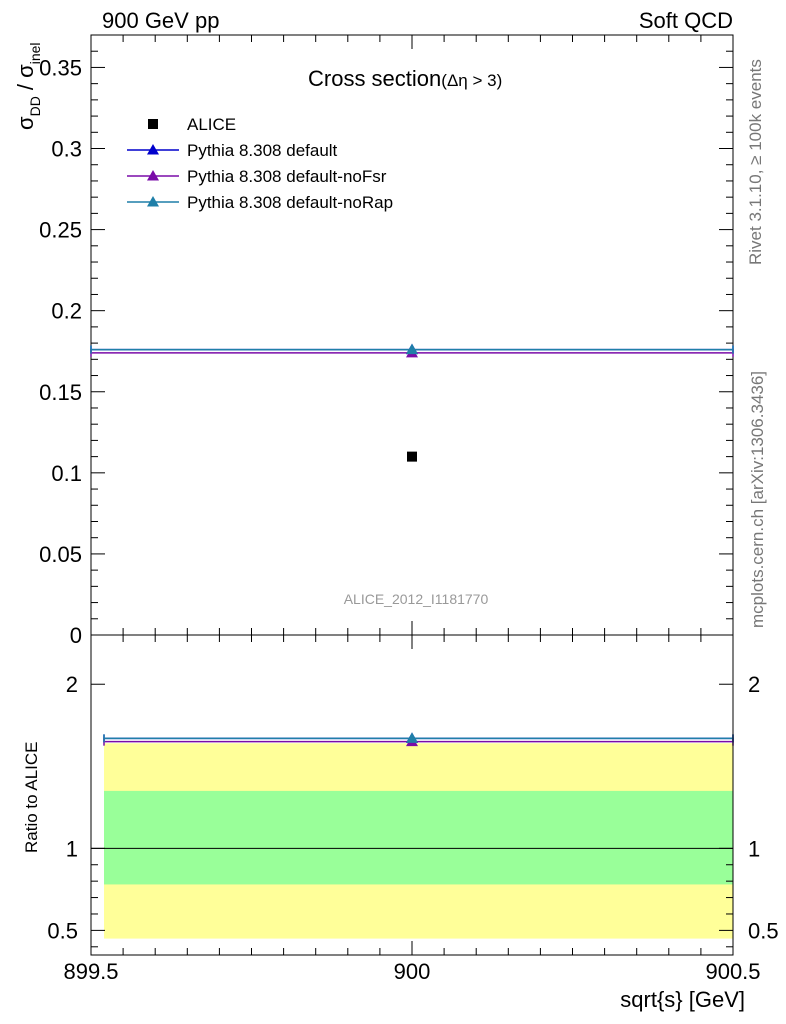 The height and width of the screenshot is (1024, 786). What do you see at coordinates (25, 123) in the screenshot?
I see `y-axis-sigma-dd: σ` at bounding box center [25, 123].